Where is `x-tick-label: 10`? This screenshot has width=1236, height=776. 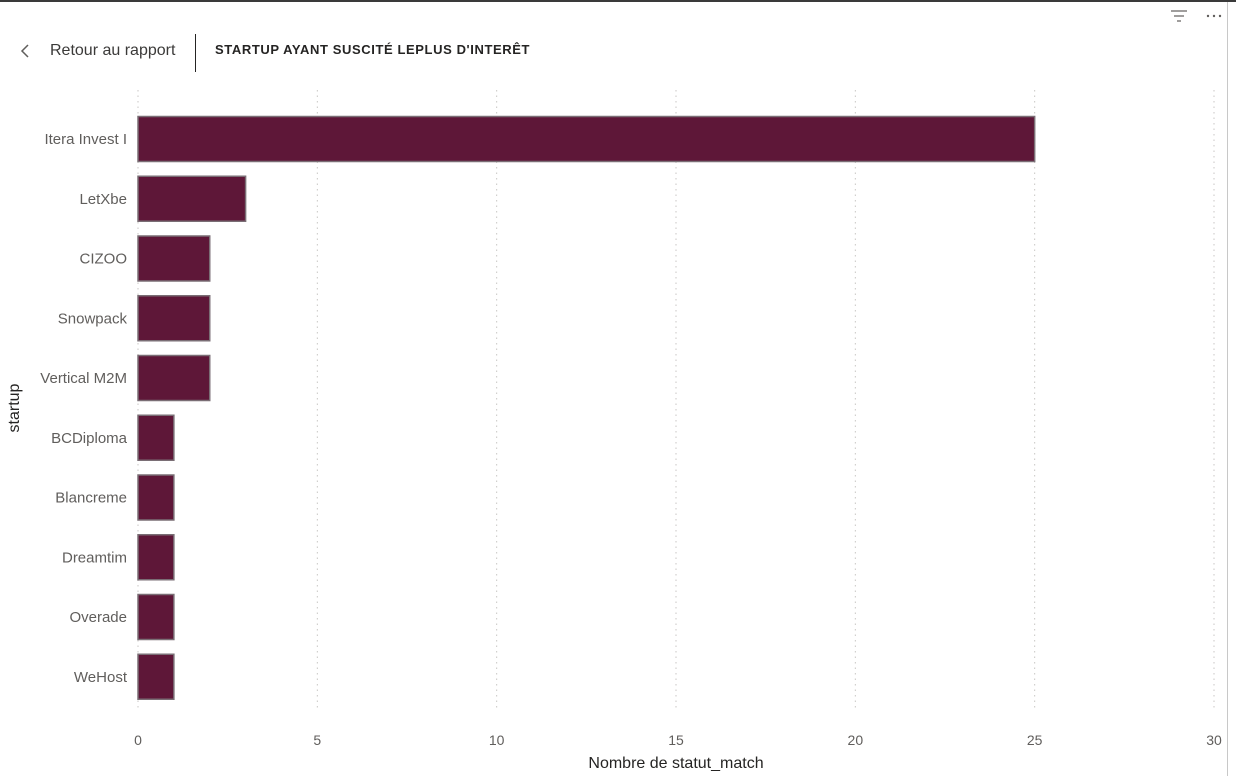
x-tick-label: 10 is located at coordinates (497, 740).